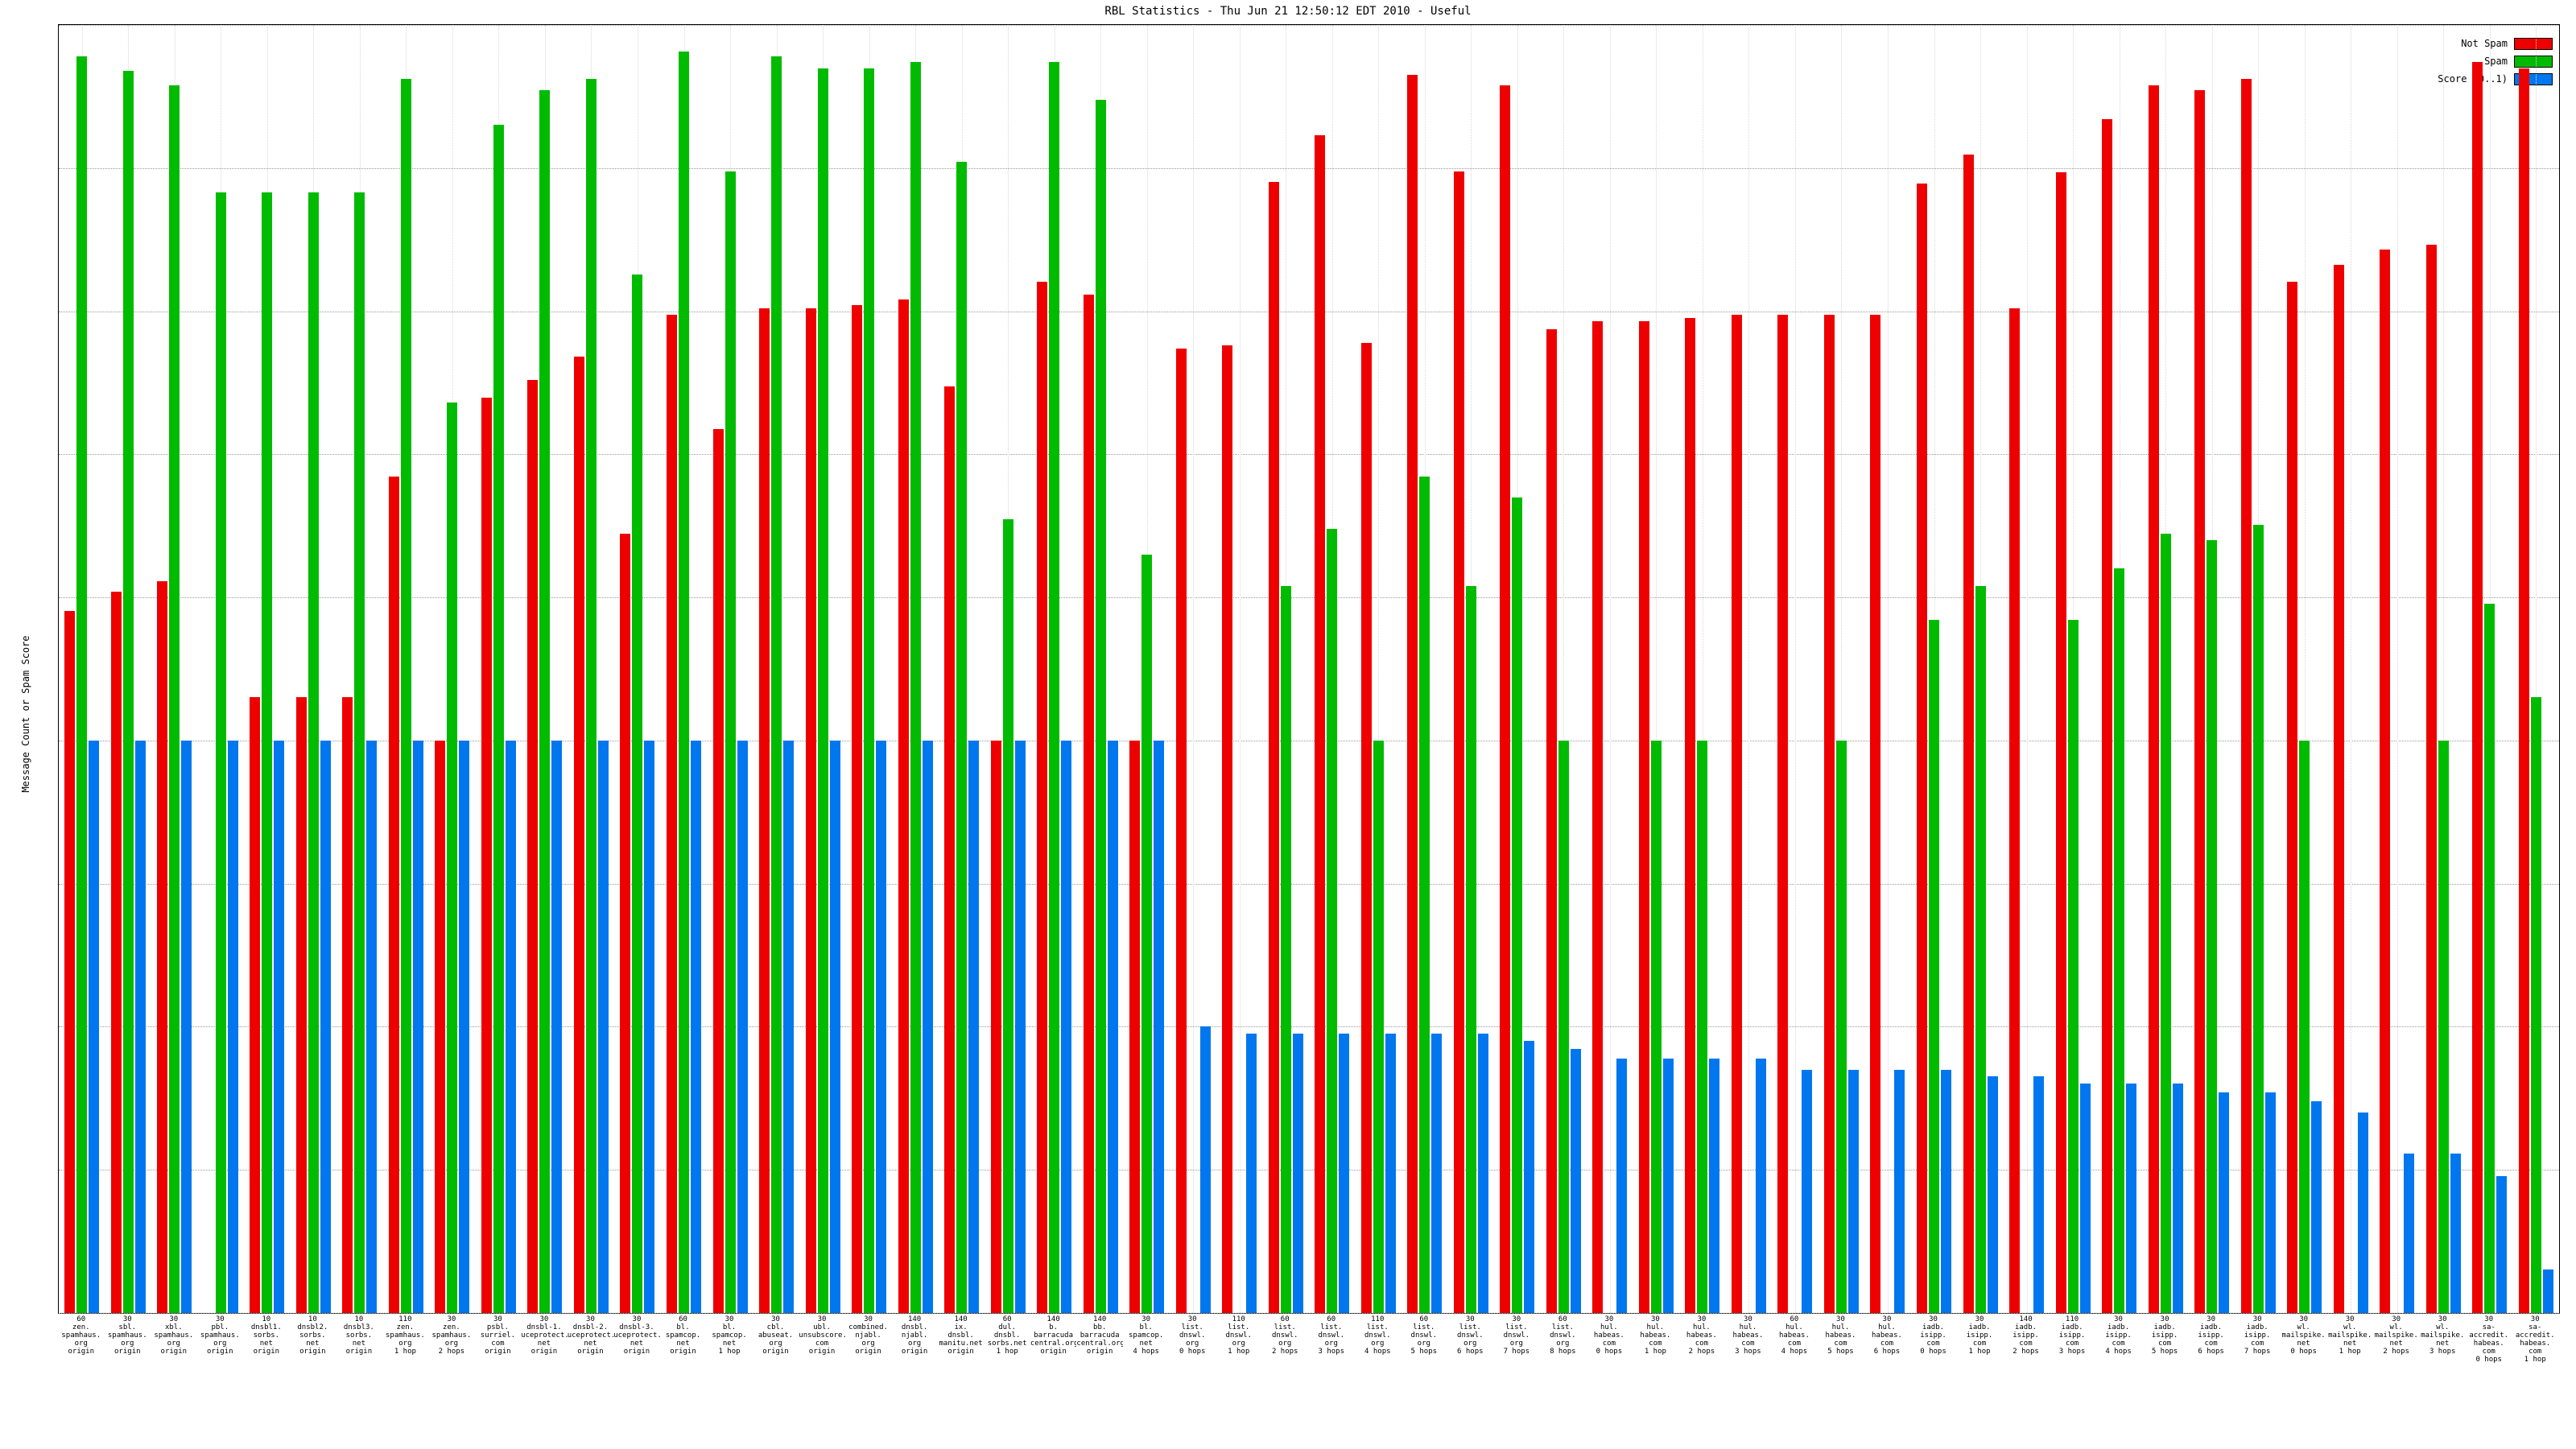  What do you see at coordinates (1100, 1327) in the screenshot?
I see `x-tick-label-line: bb.` at bounding box center [1100, 1327].